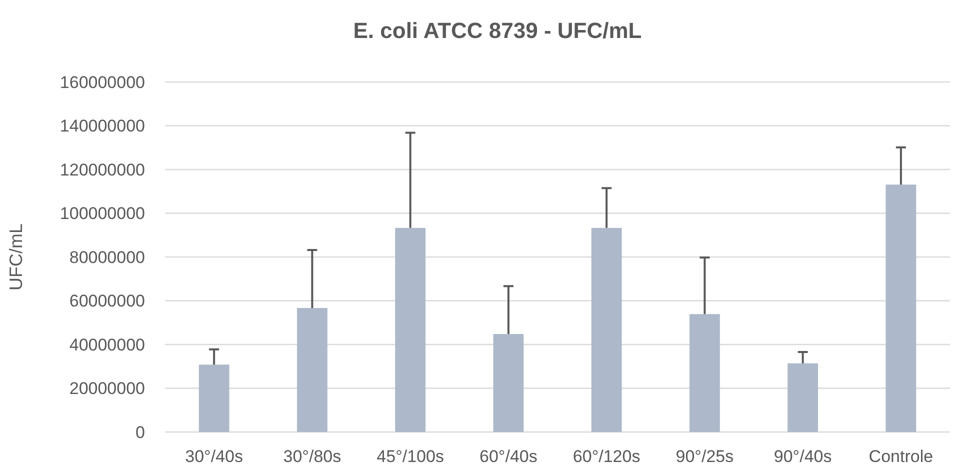  I want to click on y-tick-label: 120000000, so click(102, 170).